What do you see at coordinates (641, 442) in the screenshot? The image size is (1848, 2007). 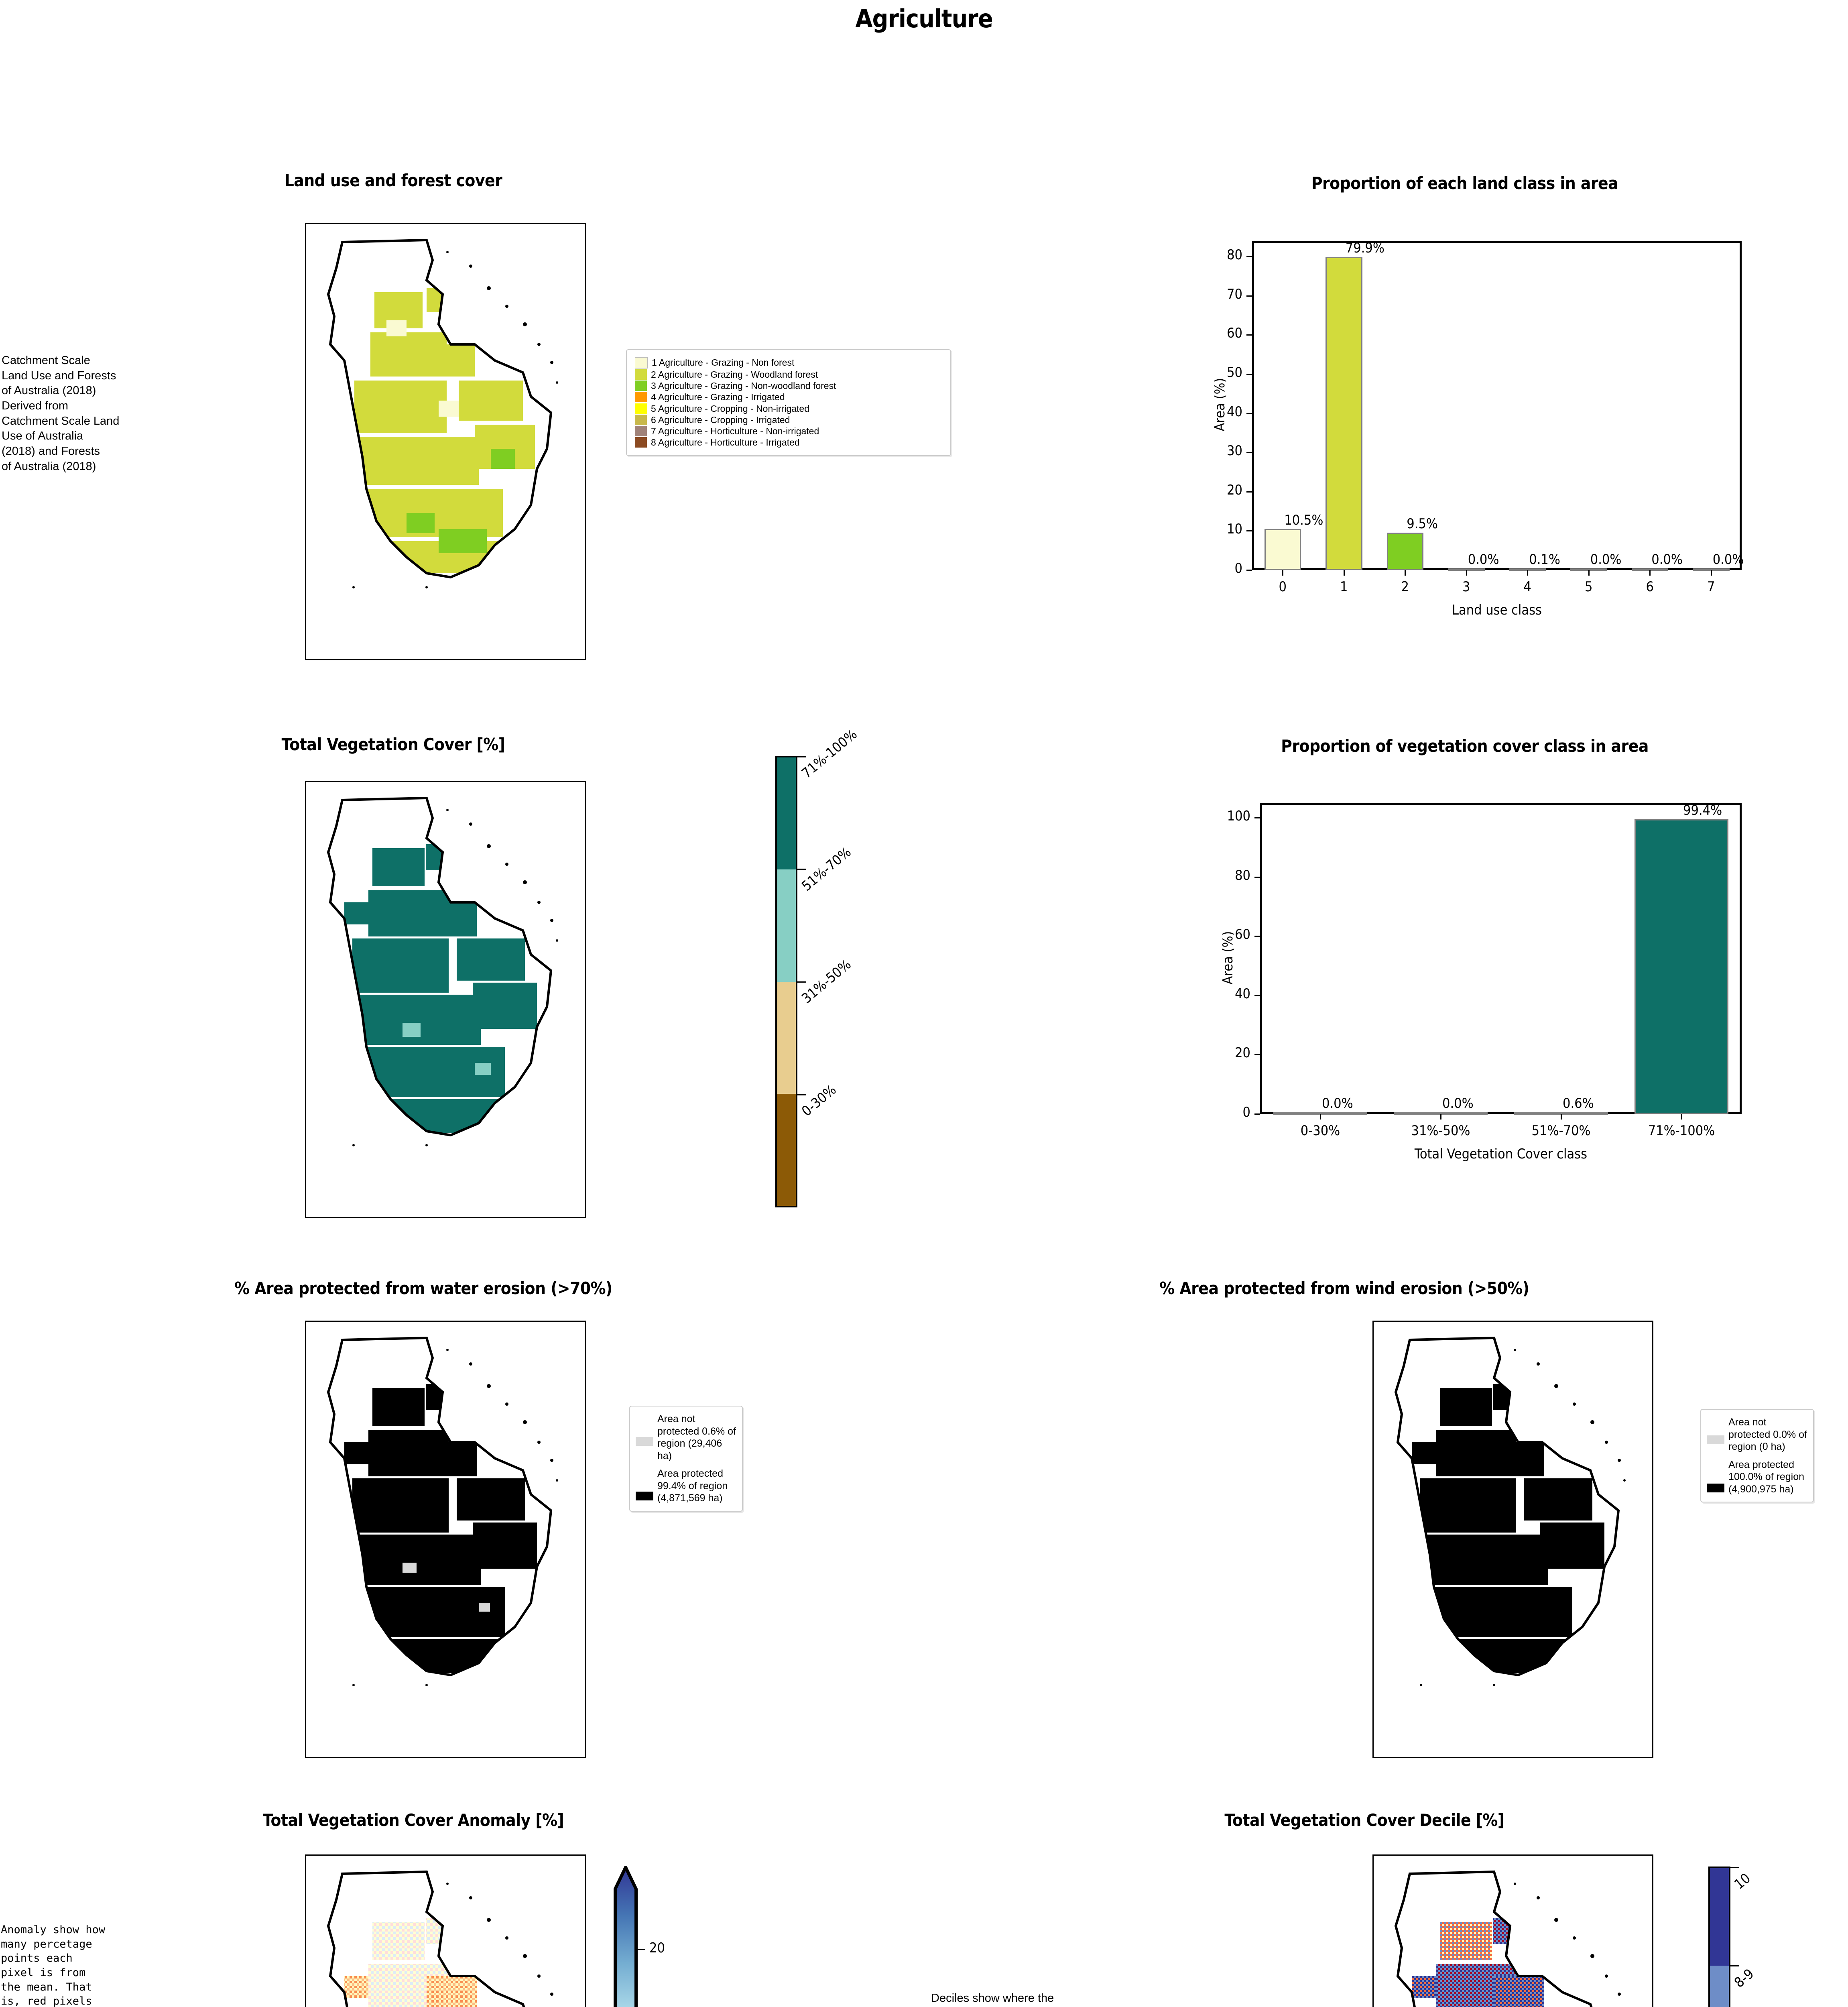 I see `land-class-8-swatch` at bounding box center [641, 442].